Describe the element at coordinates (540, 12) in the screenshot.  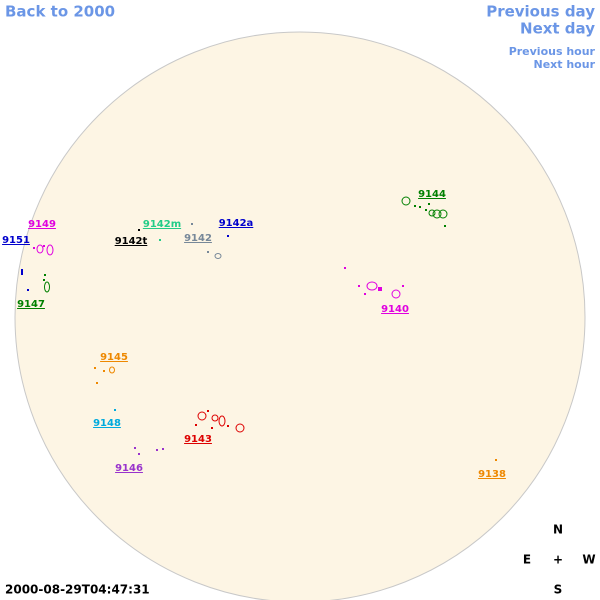
I see `previous-day-link: Previous day` at that location.